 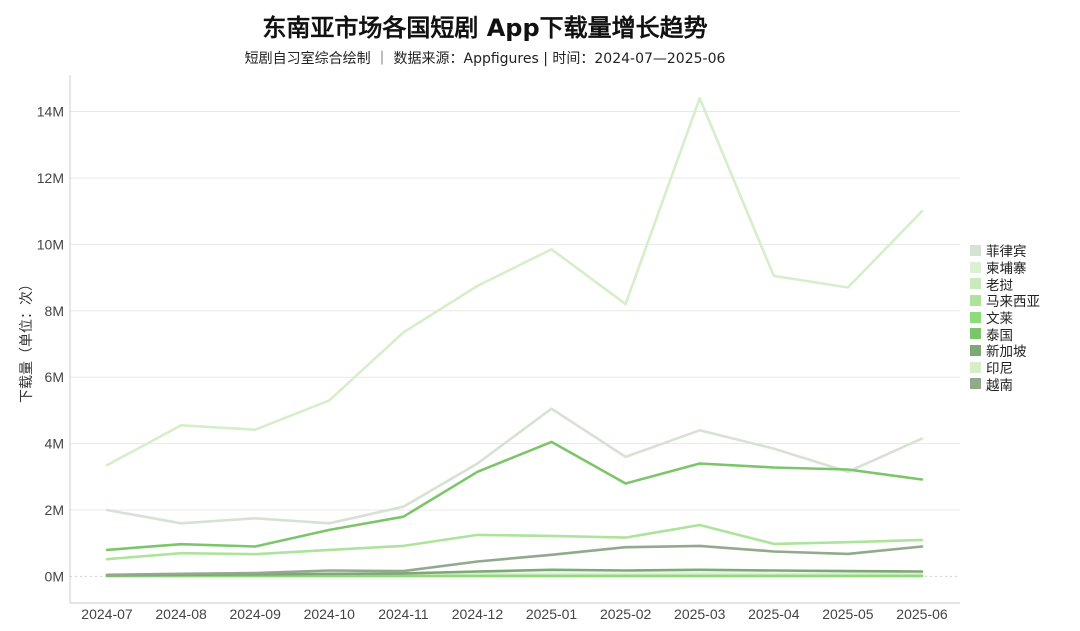 I want to click on x-tick-label: 2024-10, so click(x=330, y=614).